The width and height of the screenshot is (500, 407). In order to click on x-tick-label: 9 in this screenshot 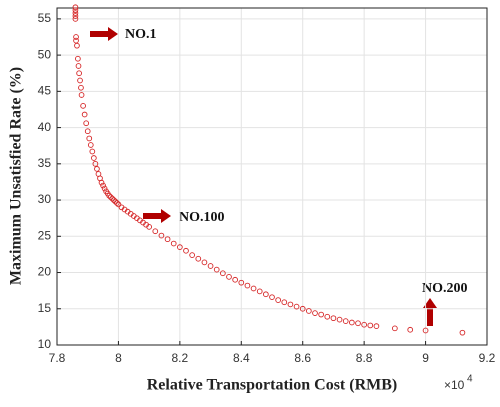, I will do `click(425, 358)`.